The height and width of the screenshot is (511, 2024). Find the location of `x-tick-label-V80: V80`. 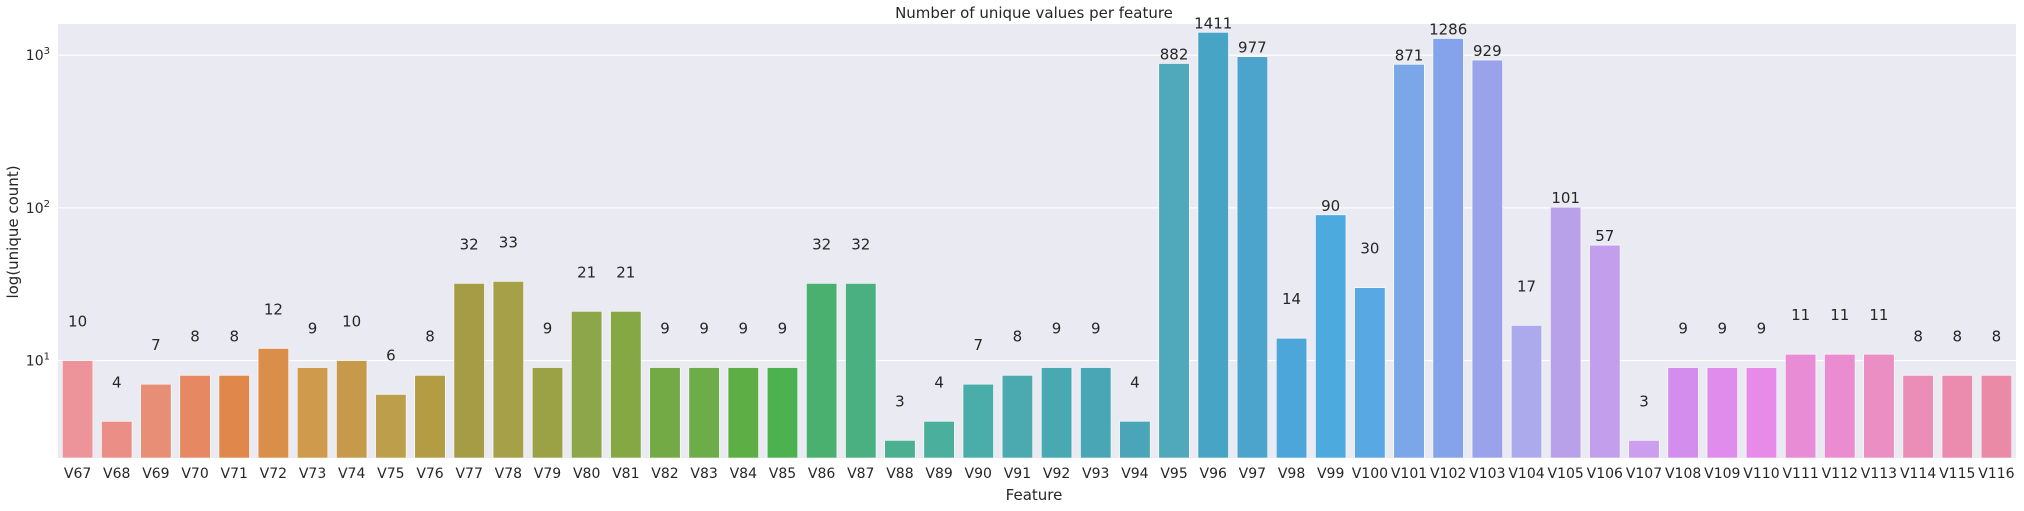

x-tick-label-V80: V80 is located at coordinates (586, 474).